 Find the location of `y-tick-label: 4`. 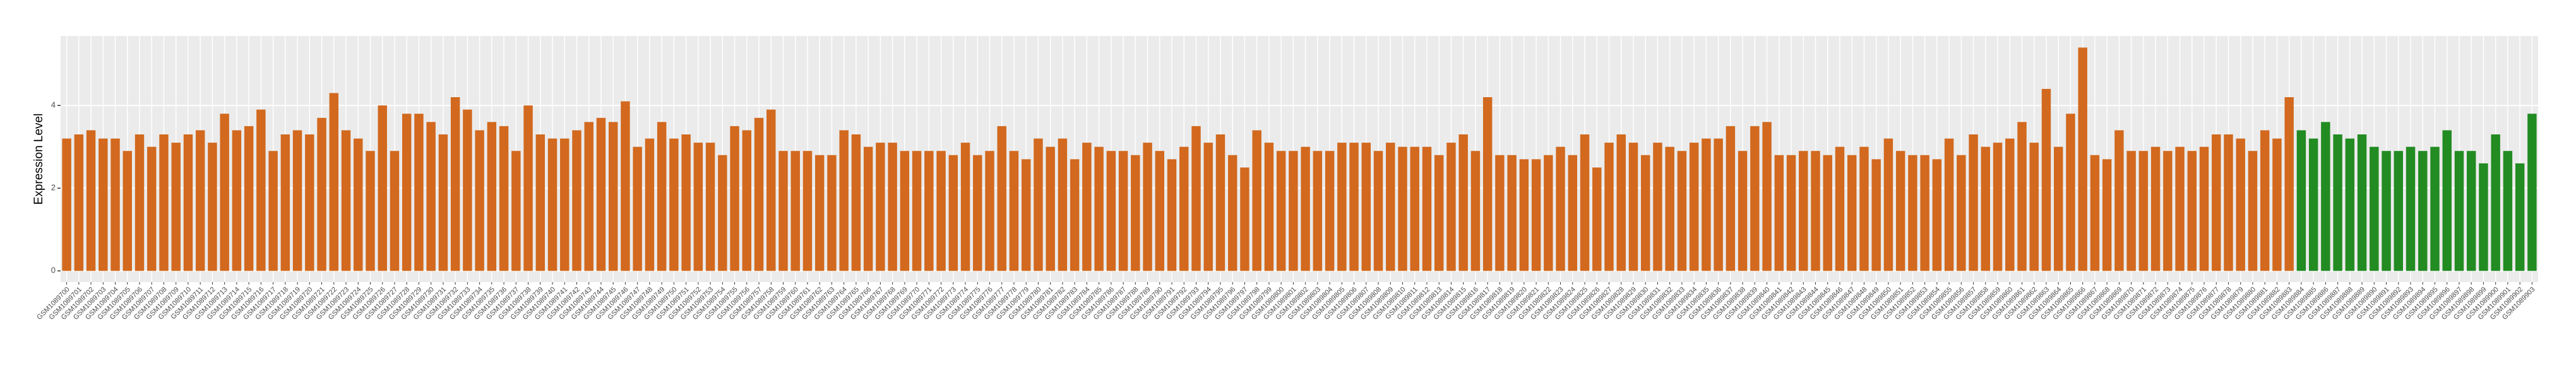

y-tick-label: 4 is located at coordinates (53, 105).